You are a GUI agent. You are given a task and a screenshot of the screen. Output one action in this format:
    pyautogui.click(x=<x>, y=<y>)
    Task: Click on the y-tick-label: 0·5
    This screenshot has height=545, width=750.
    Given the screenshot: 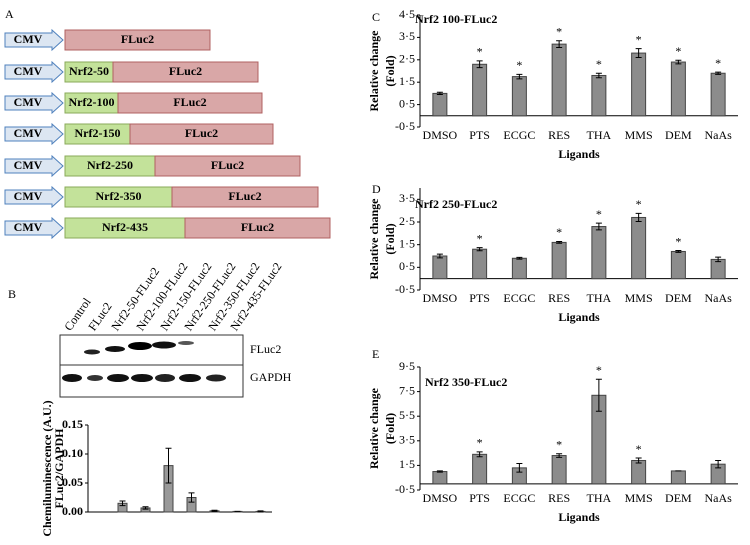 What is the action you would take?
    pyautogui.click(x=407, y=103)
    